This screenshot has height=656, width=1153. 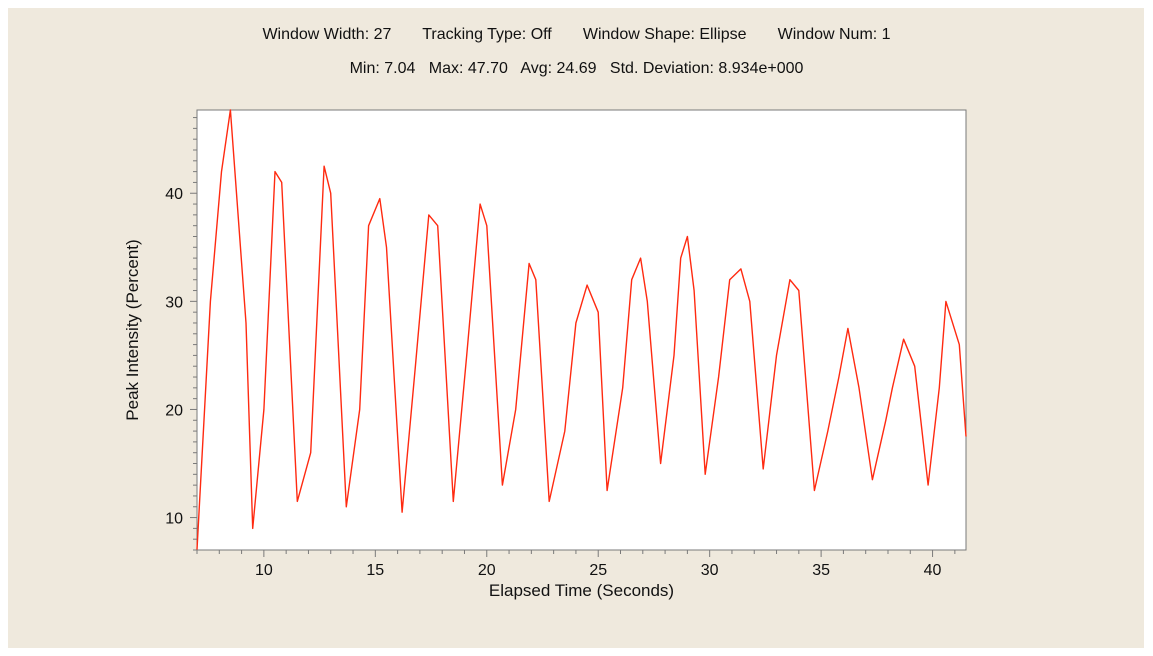 What do you see at coordinates (558, 68) in the screenshot?
I see `avg-label: Avg: 24.69` at bounding box center [558, 68].